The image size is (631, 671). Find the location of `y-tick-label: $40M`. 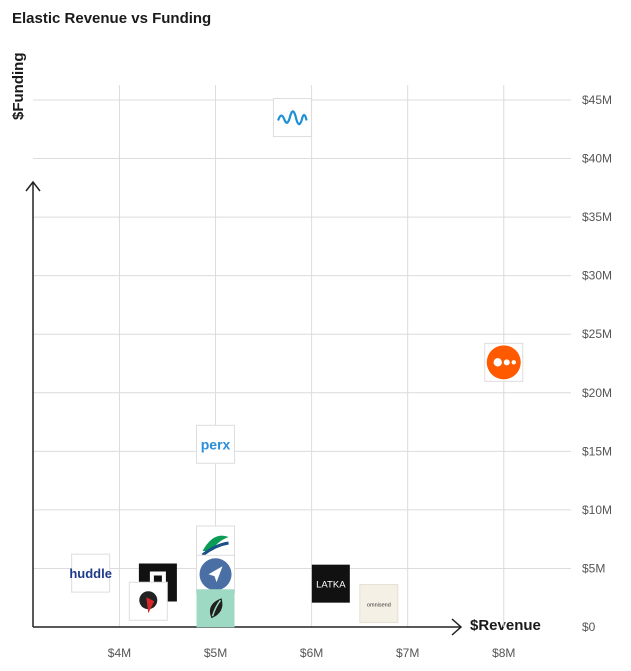

y-tick-label: $40M is located at coordinates (597, 159).